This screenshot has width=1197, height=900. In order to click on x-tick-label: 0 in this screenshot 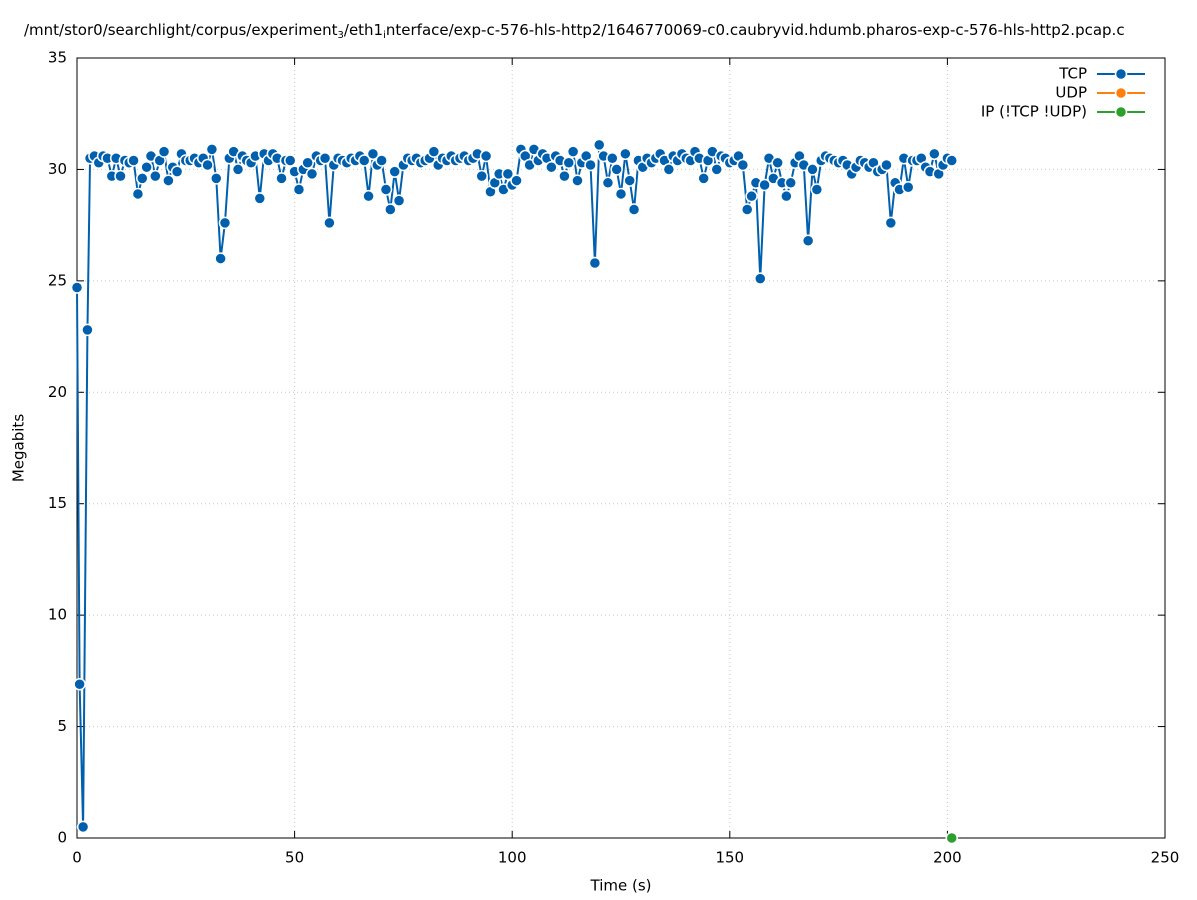, I will do `click(77, 858)`.